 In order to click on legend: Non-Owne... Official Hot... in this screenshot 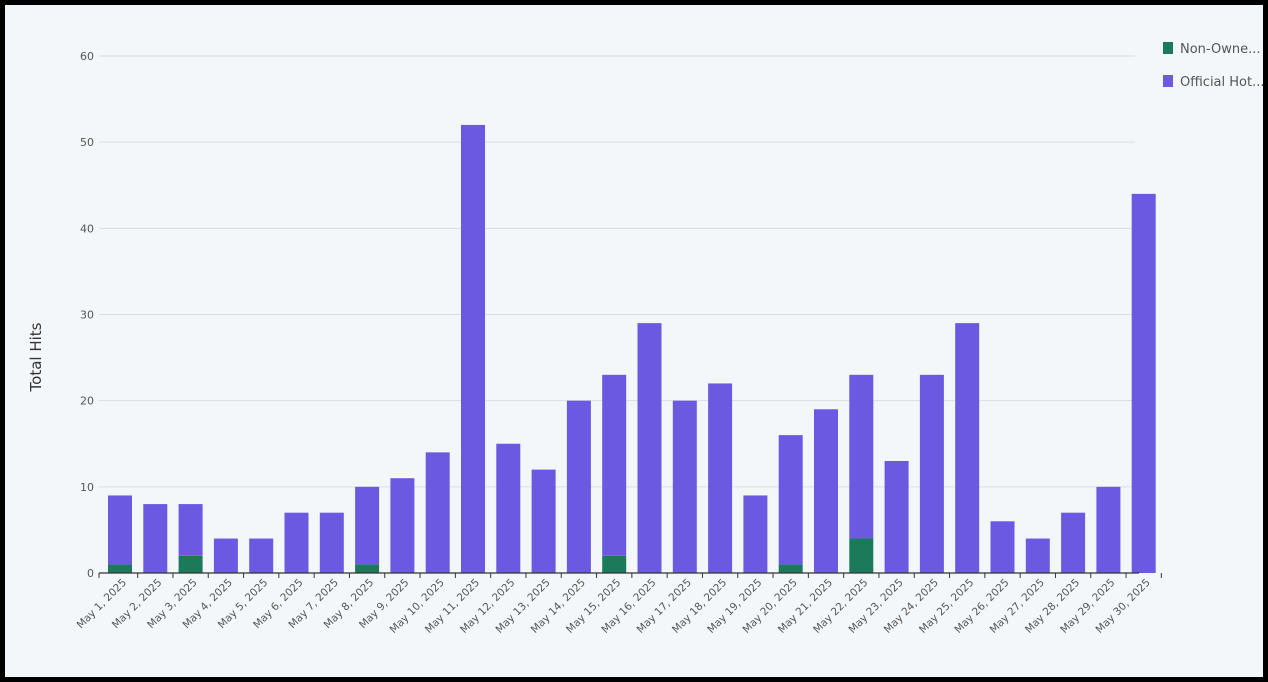, I will do `click(1214, 66)`.